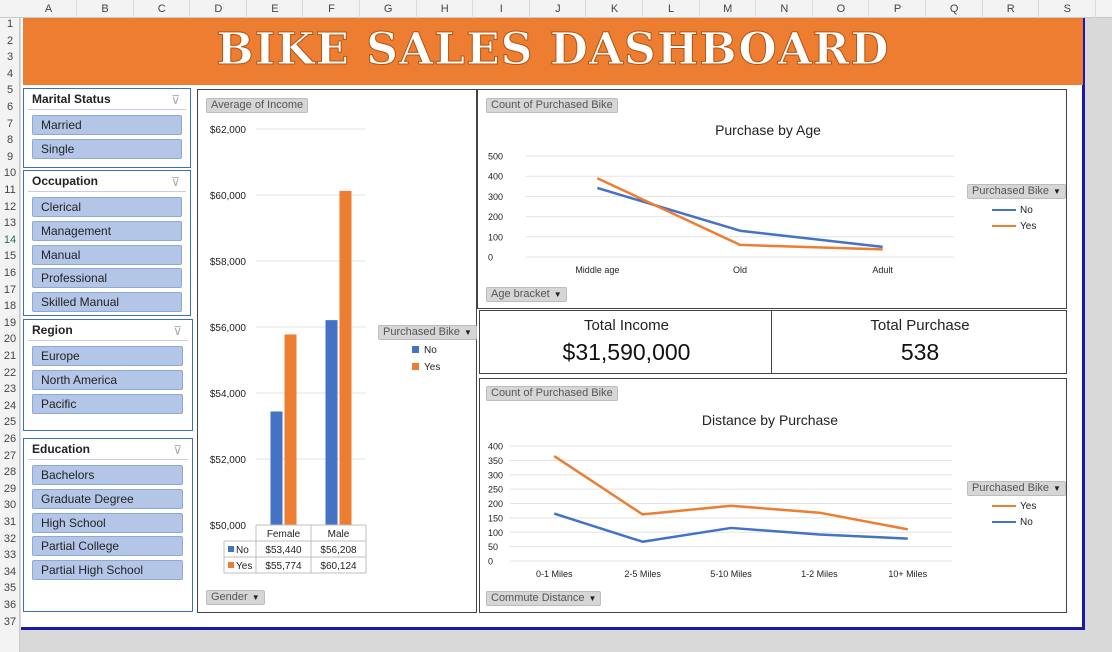  Describe the element at coordinates (10, 40) in the screenshot. I see `row-header: 2` at that location.